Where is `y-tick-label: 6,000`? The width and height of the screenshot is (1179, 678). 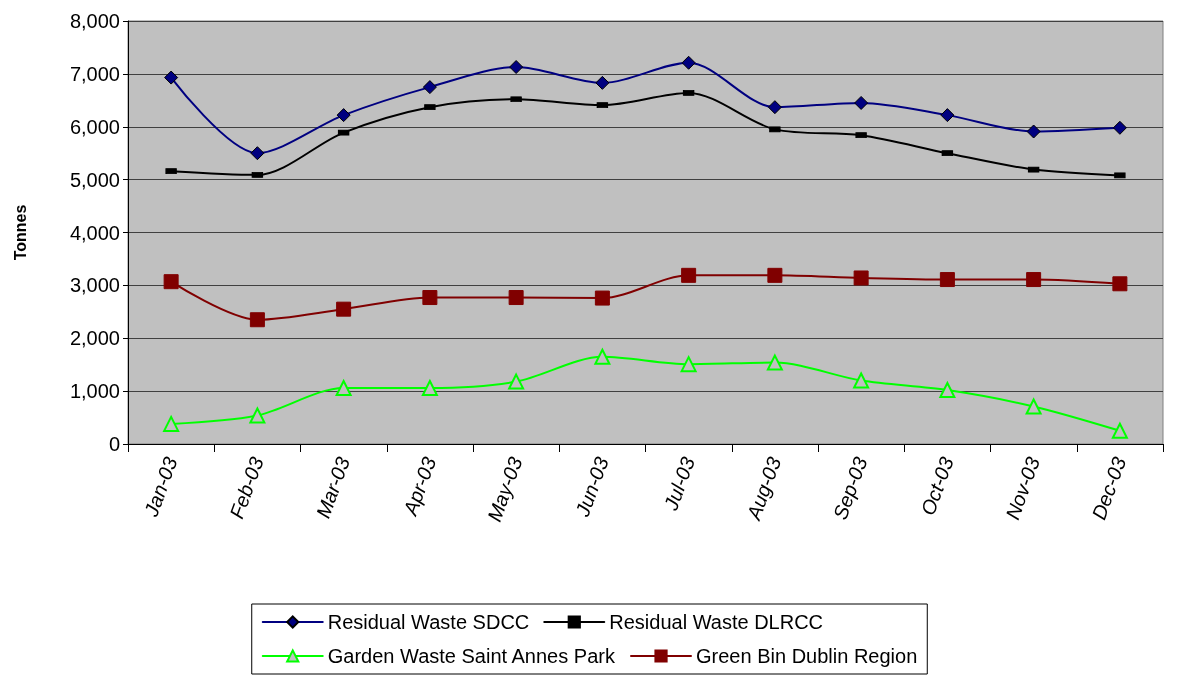 y-tick-label: 6,000 is located at coordinates (94, 126).